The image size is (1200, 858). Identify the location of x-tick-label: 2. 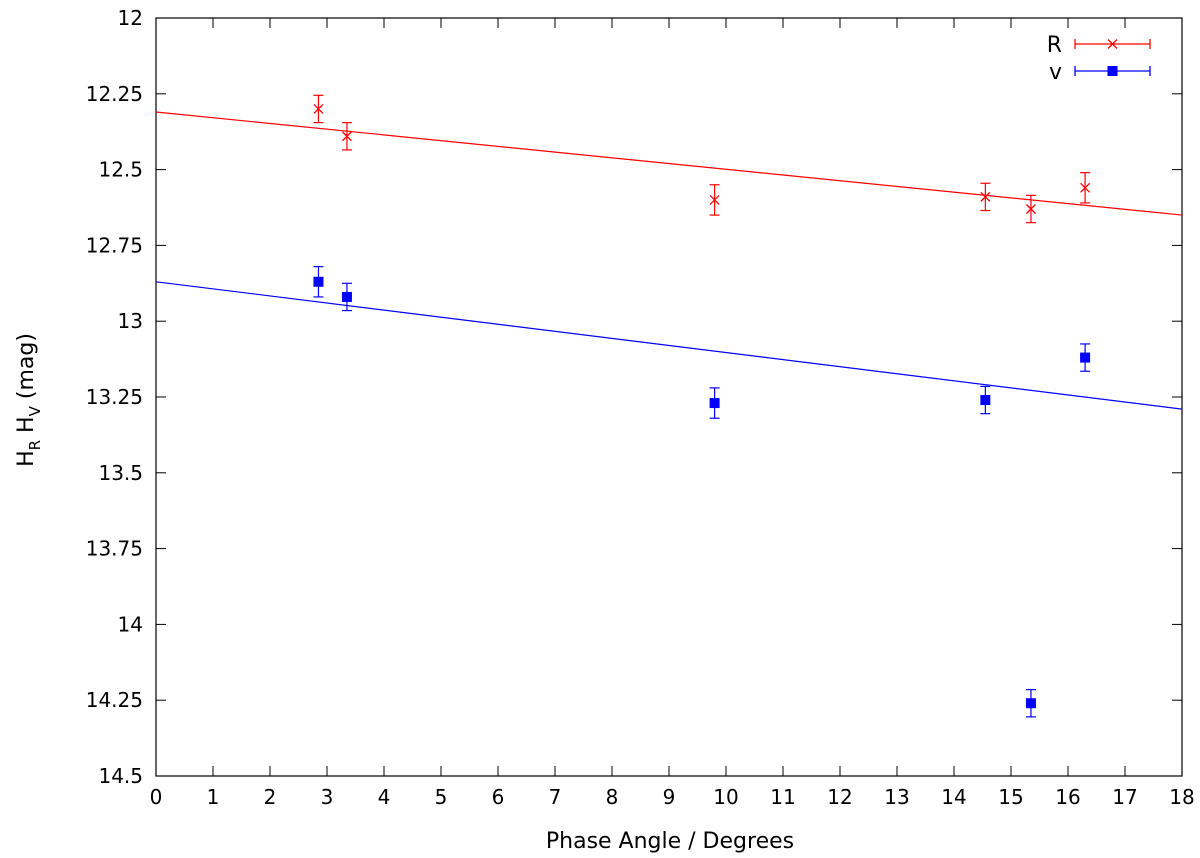
(270, 797).